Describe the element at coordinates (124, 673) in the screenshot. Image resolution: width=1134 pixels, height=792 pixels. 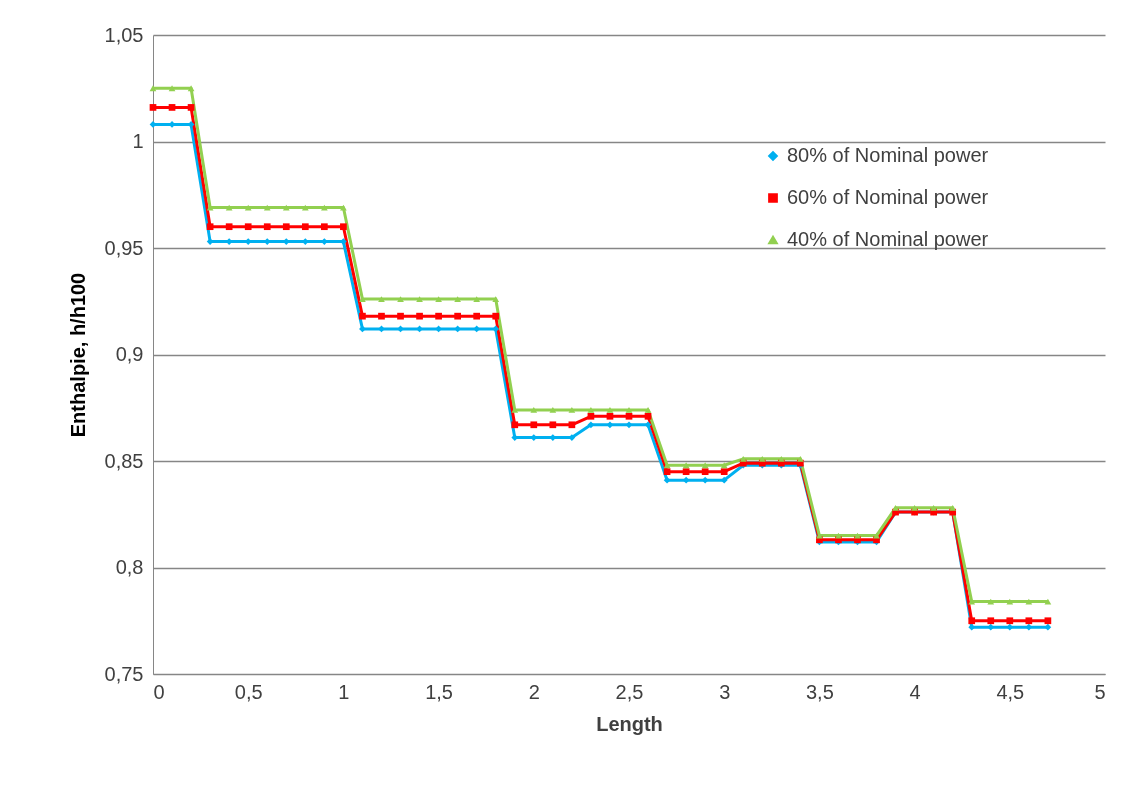
I see `y-tick-label: 0,75` at that location.